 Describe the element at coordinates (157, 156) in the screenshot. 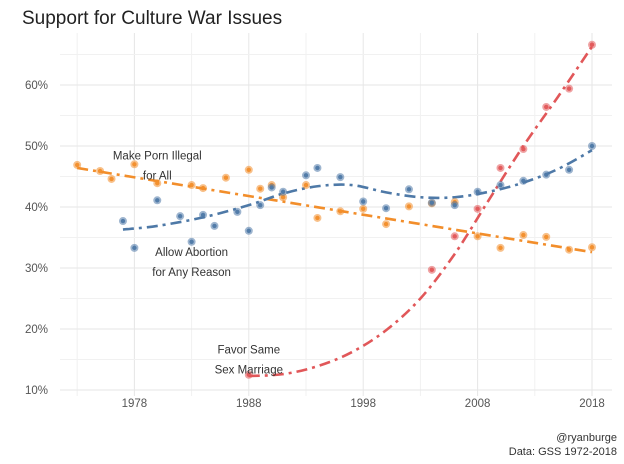

I see `annotation-label: Make Porn Illegal` at that location.